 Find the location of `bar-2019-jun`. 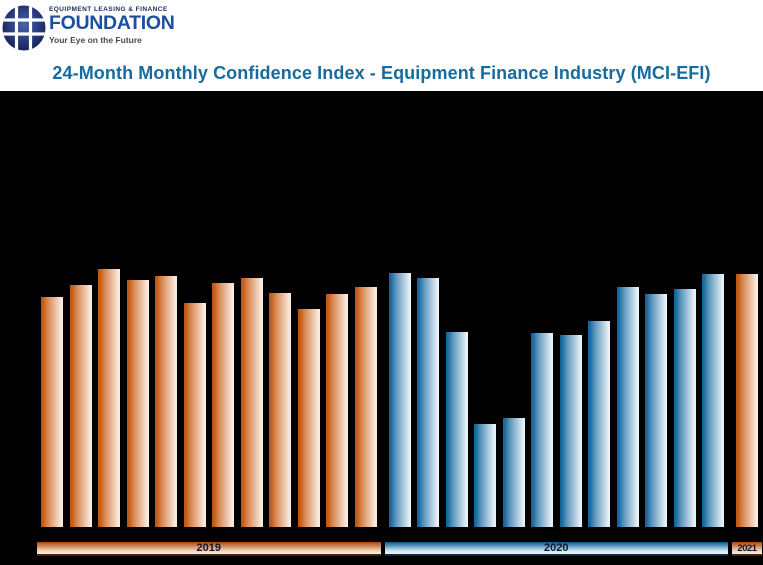

bar-2019-jun is located at coordinates (194, 415).